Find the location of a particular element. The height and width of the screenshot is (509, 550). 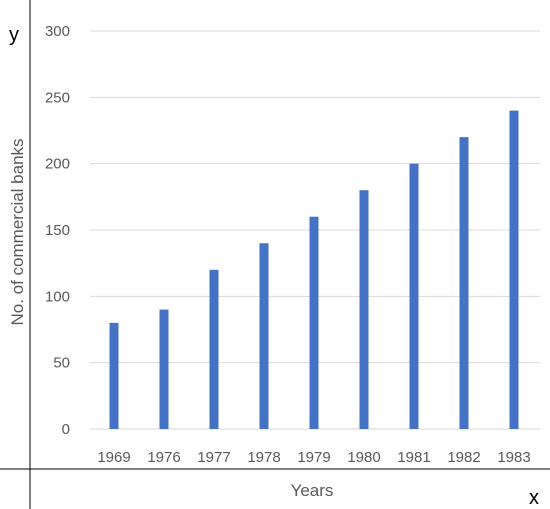

bar-1978 is located at coordinates (264, 336).